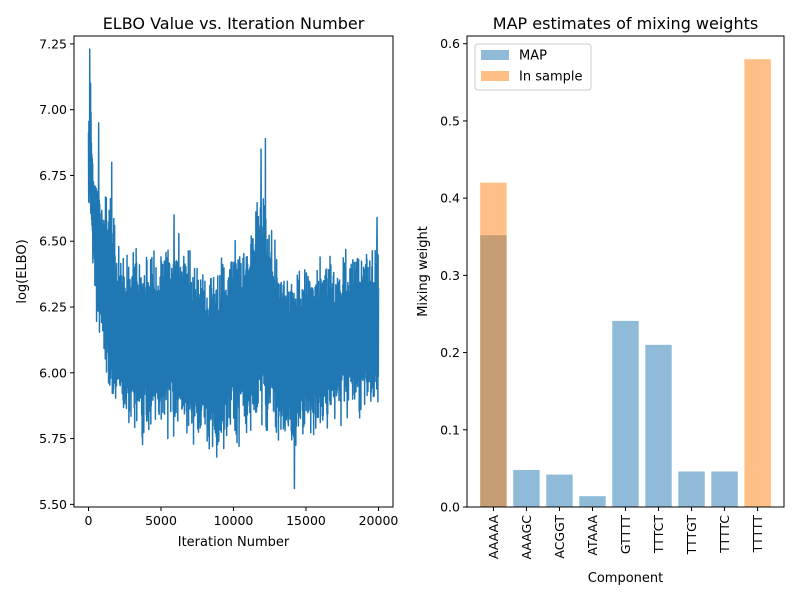 Image resolution: width=800 pixels, height=600 pixels. I want to click on bar-in-sample-ttttt, so click(757, 283).